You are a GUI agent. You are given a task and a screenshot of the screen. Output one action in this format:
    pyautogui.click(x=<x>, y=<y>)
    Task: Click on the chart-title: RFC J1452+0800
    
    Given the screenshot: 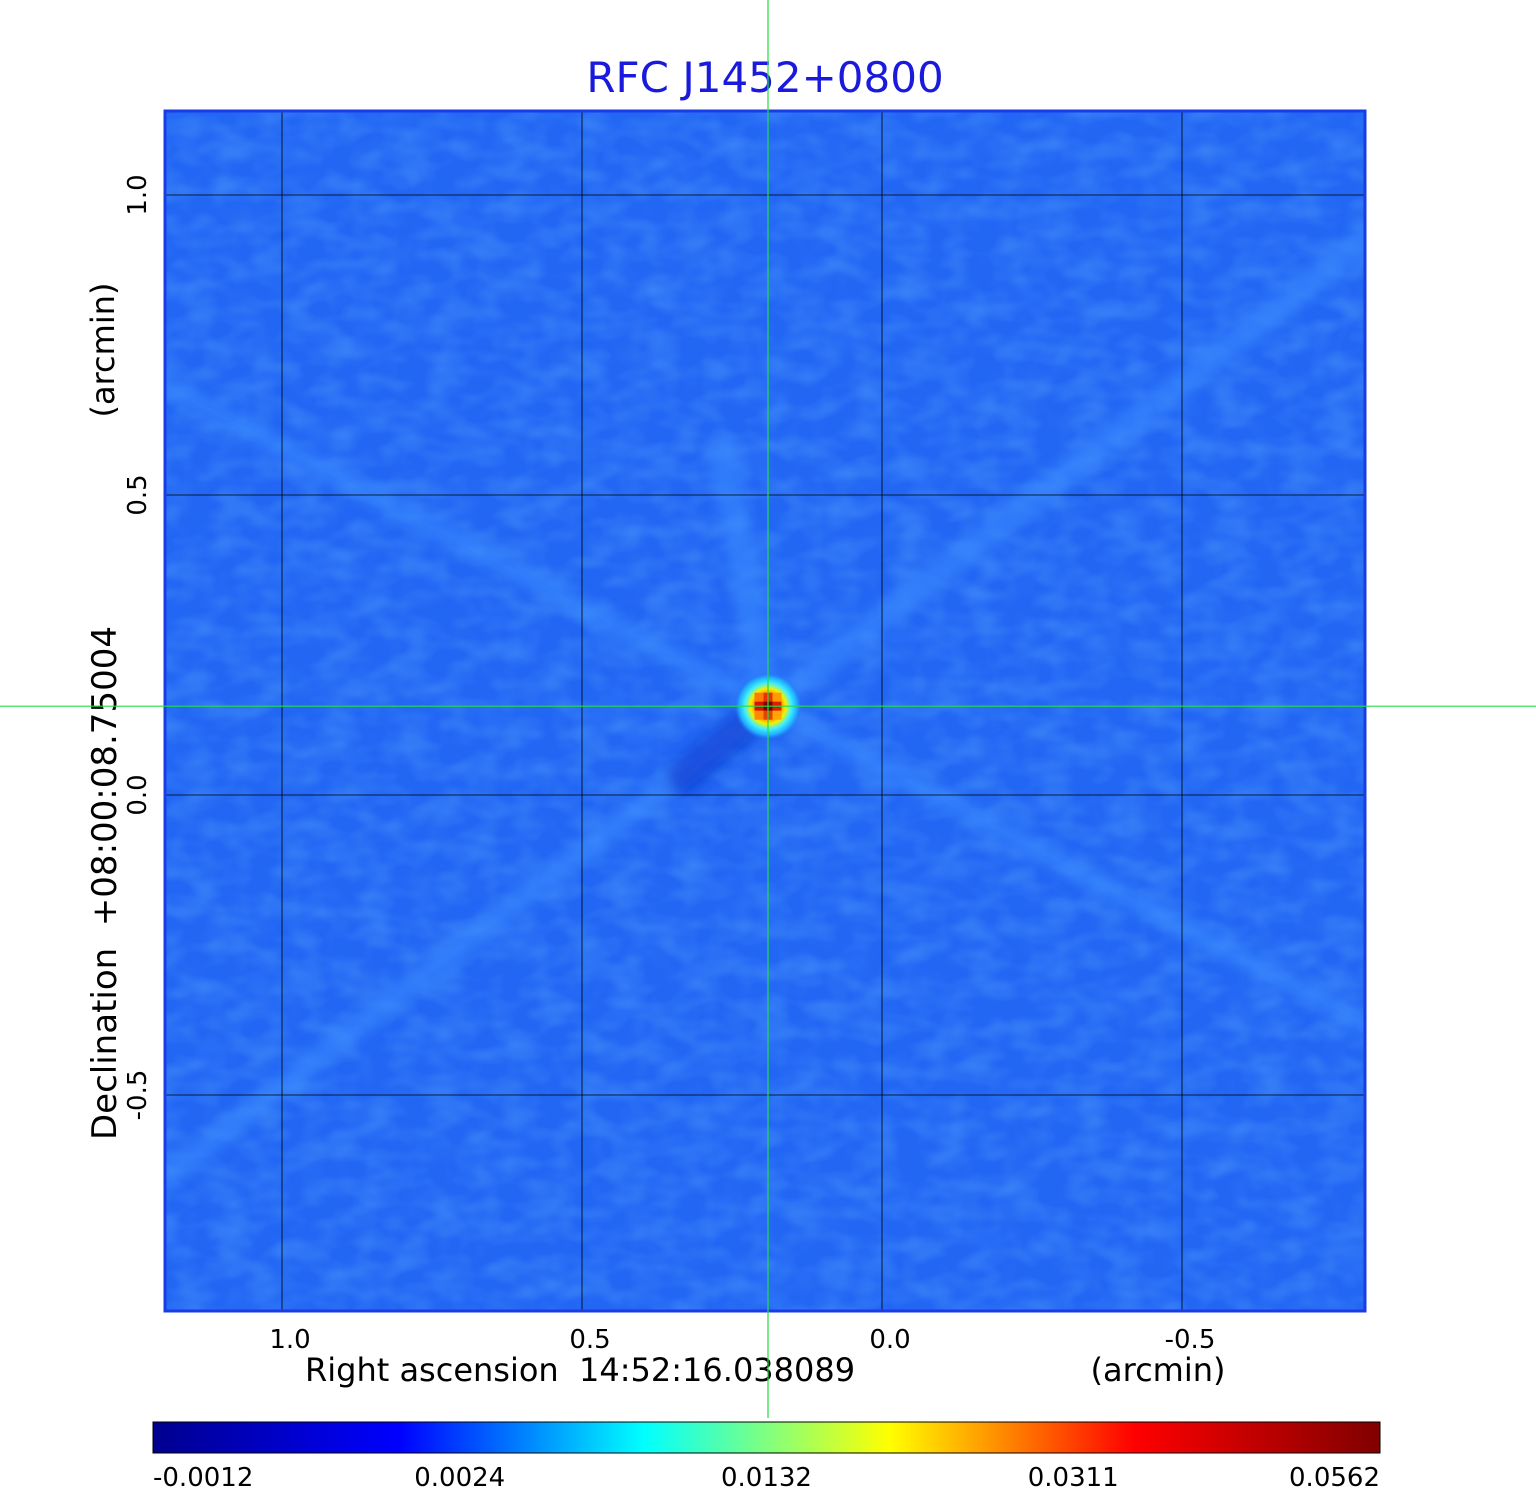 What is the action you would take?
    pyautogui.click(x=764, y=77)
    